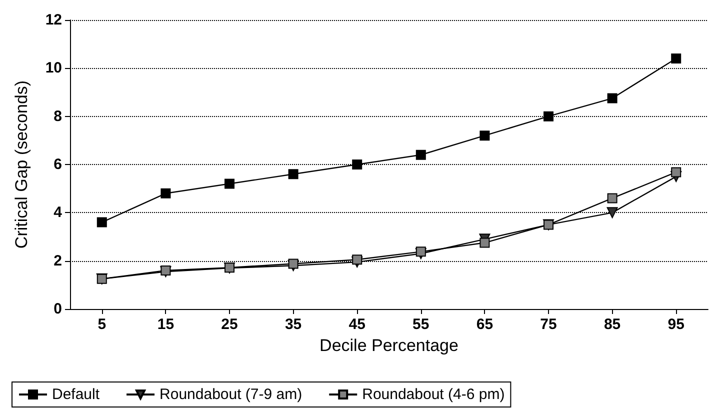  What do you see at coordinates (421, 324) in the screenshot?
I see `x-tick-label: 55` at bounding box center [421, 324].